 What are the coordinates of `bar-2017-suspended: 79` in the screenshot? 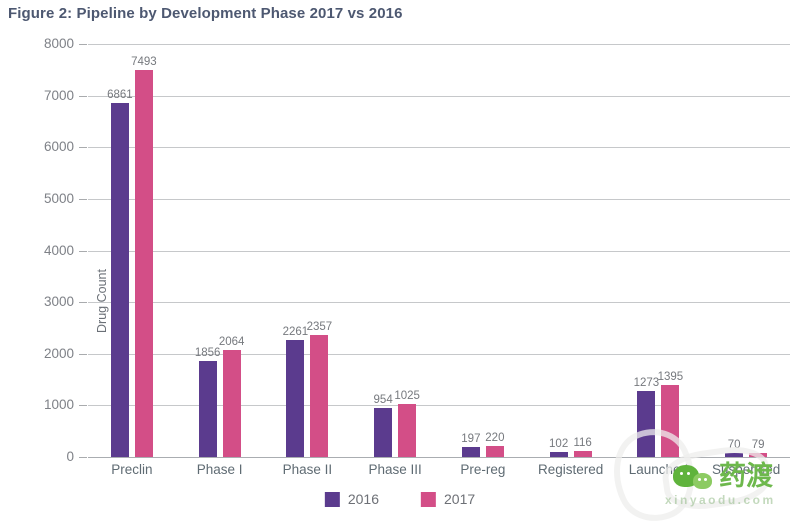 It's located at (758, 448).